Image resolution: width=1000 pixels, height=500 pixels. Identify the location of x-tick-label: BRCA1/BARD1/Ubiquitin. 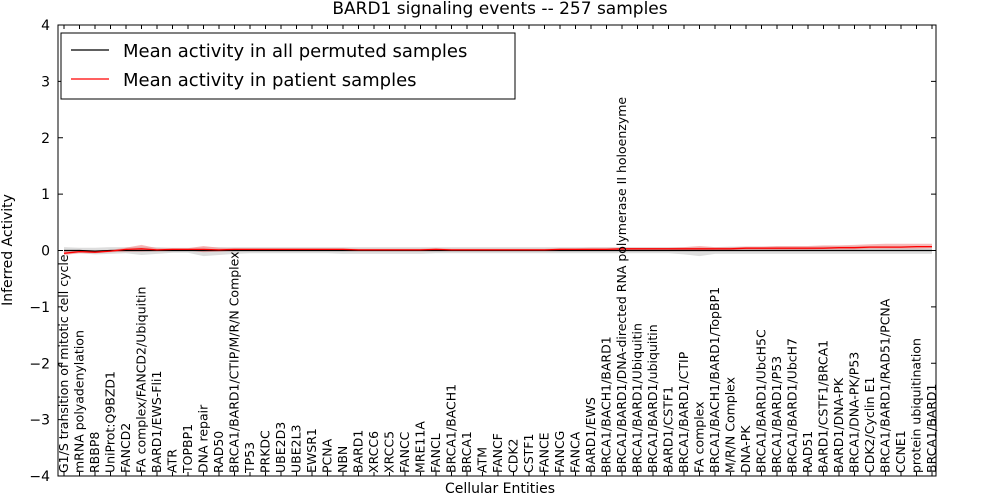
(637, 398).